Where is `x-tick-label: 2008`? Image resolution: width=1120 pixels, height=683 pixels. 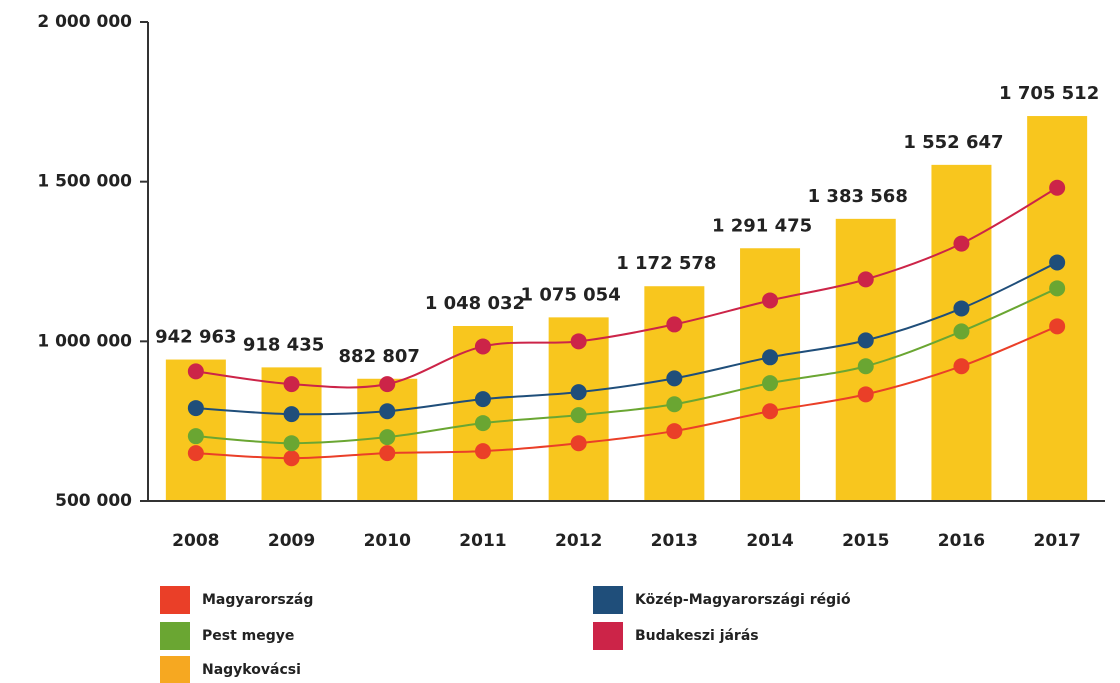 x-tick-label: 2008 is located at coordinates (195, 541).